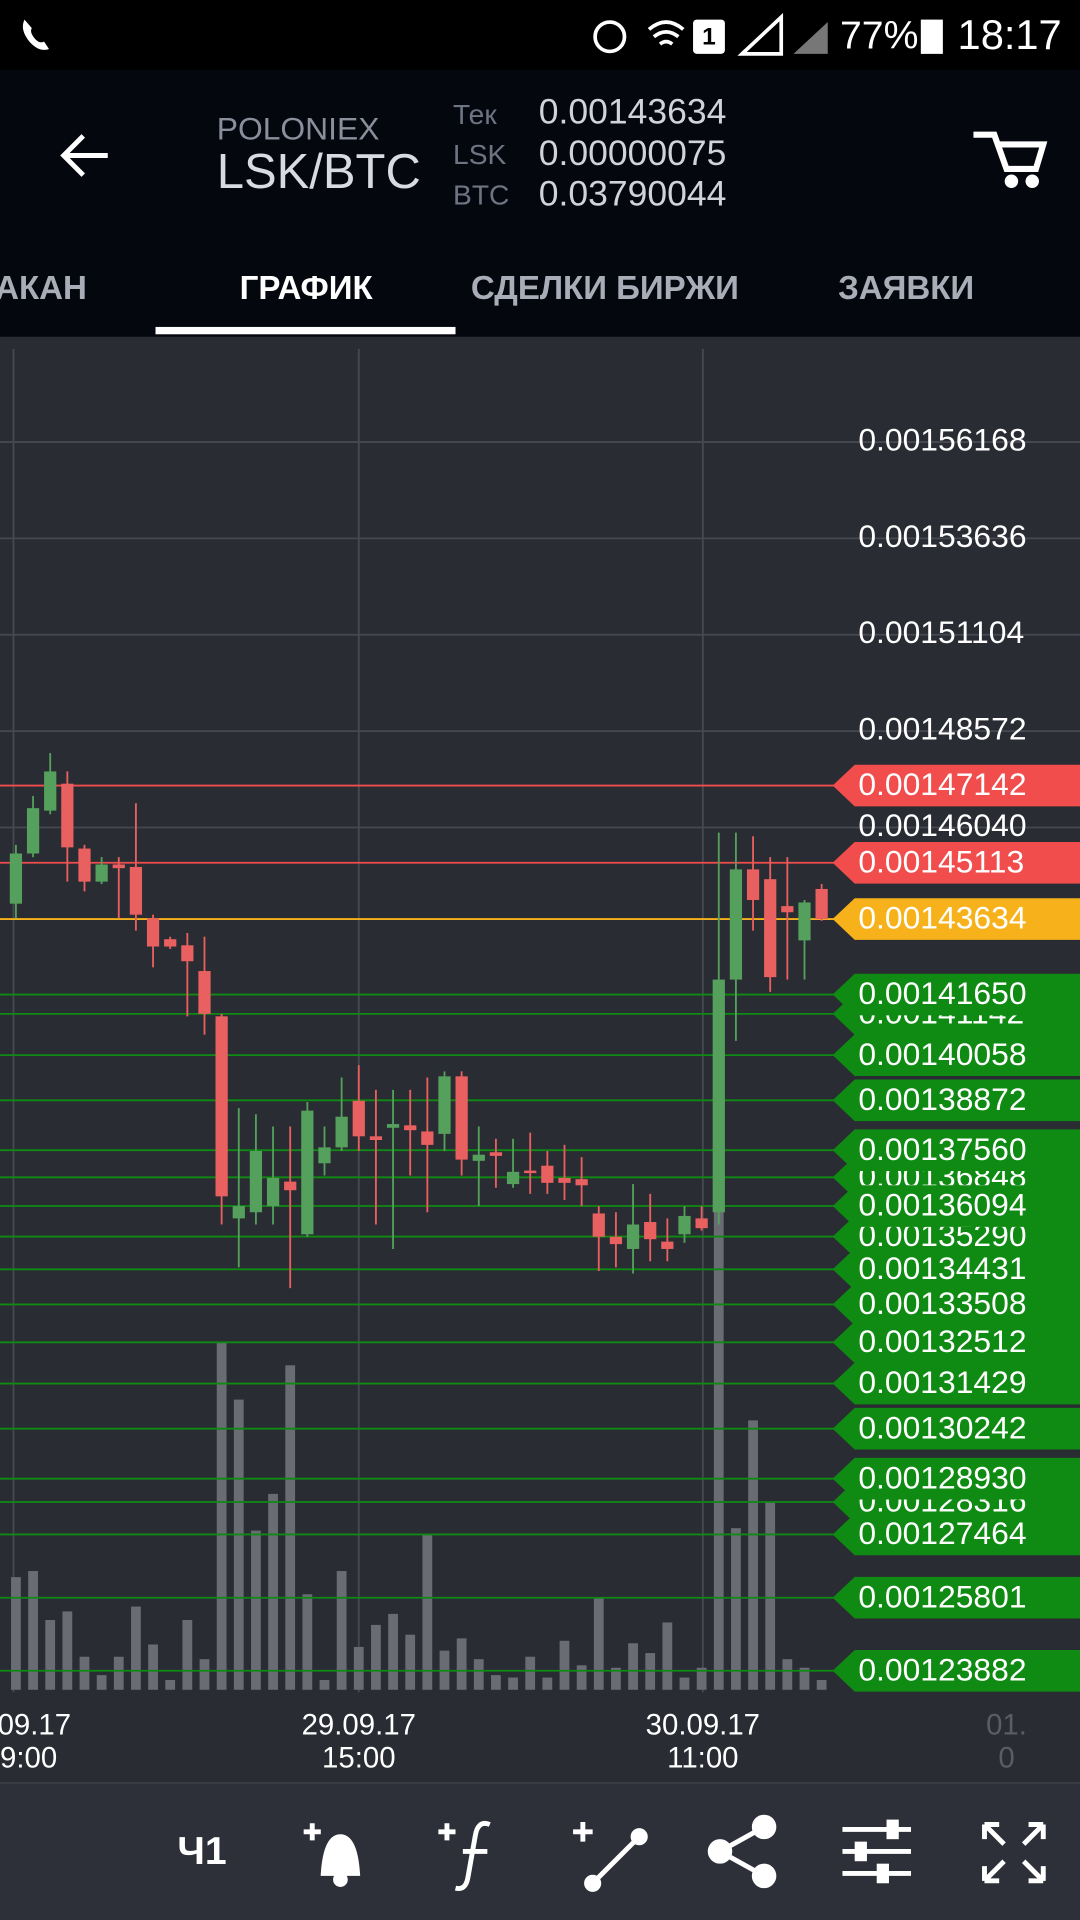 The width and height of the screenshot is (1080, 1920). Describe the element at coordinates (605, 288) in the screenshot. I see `tab: СДЕЛКИ БИРЖИ` at that location.